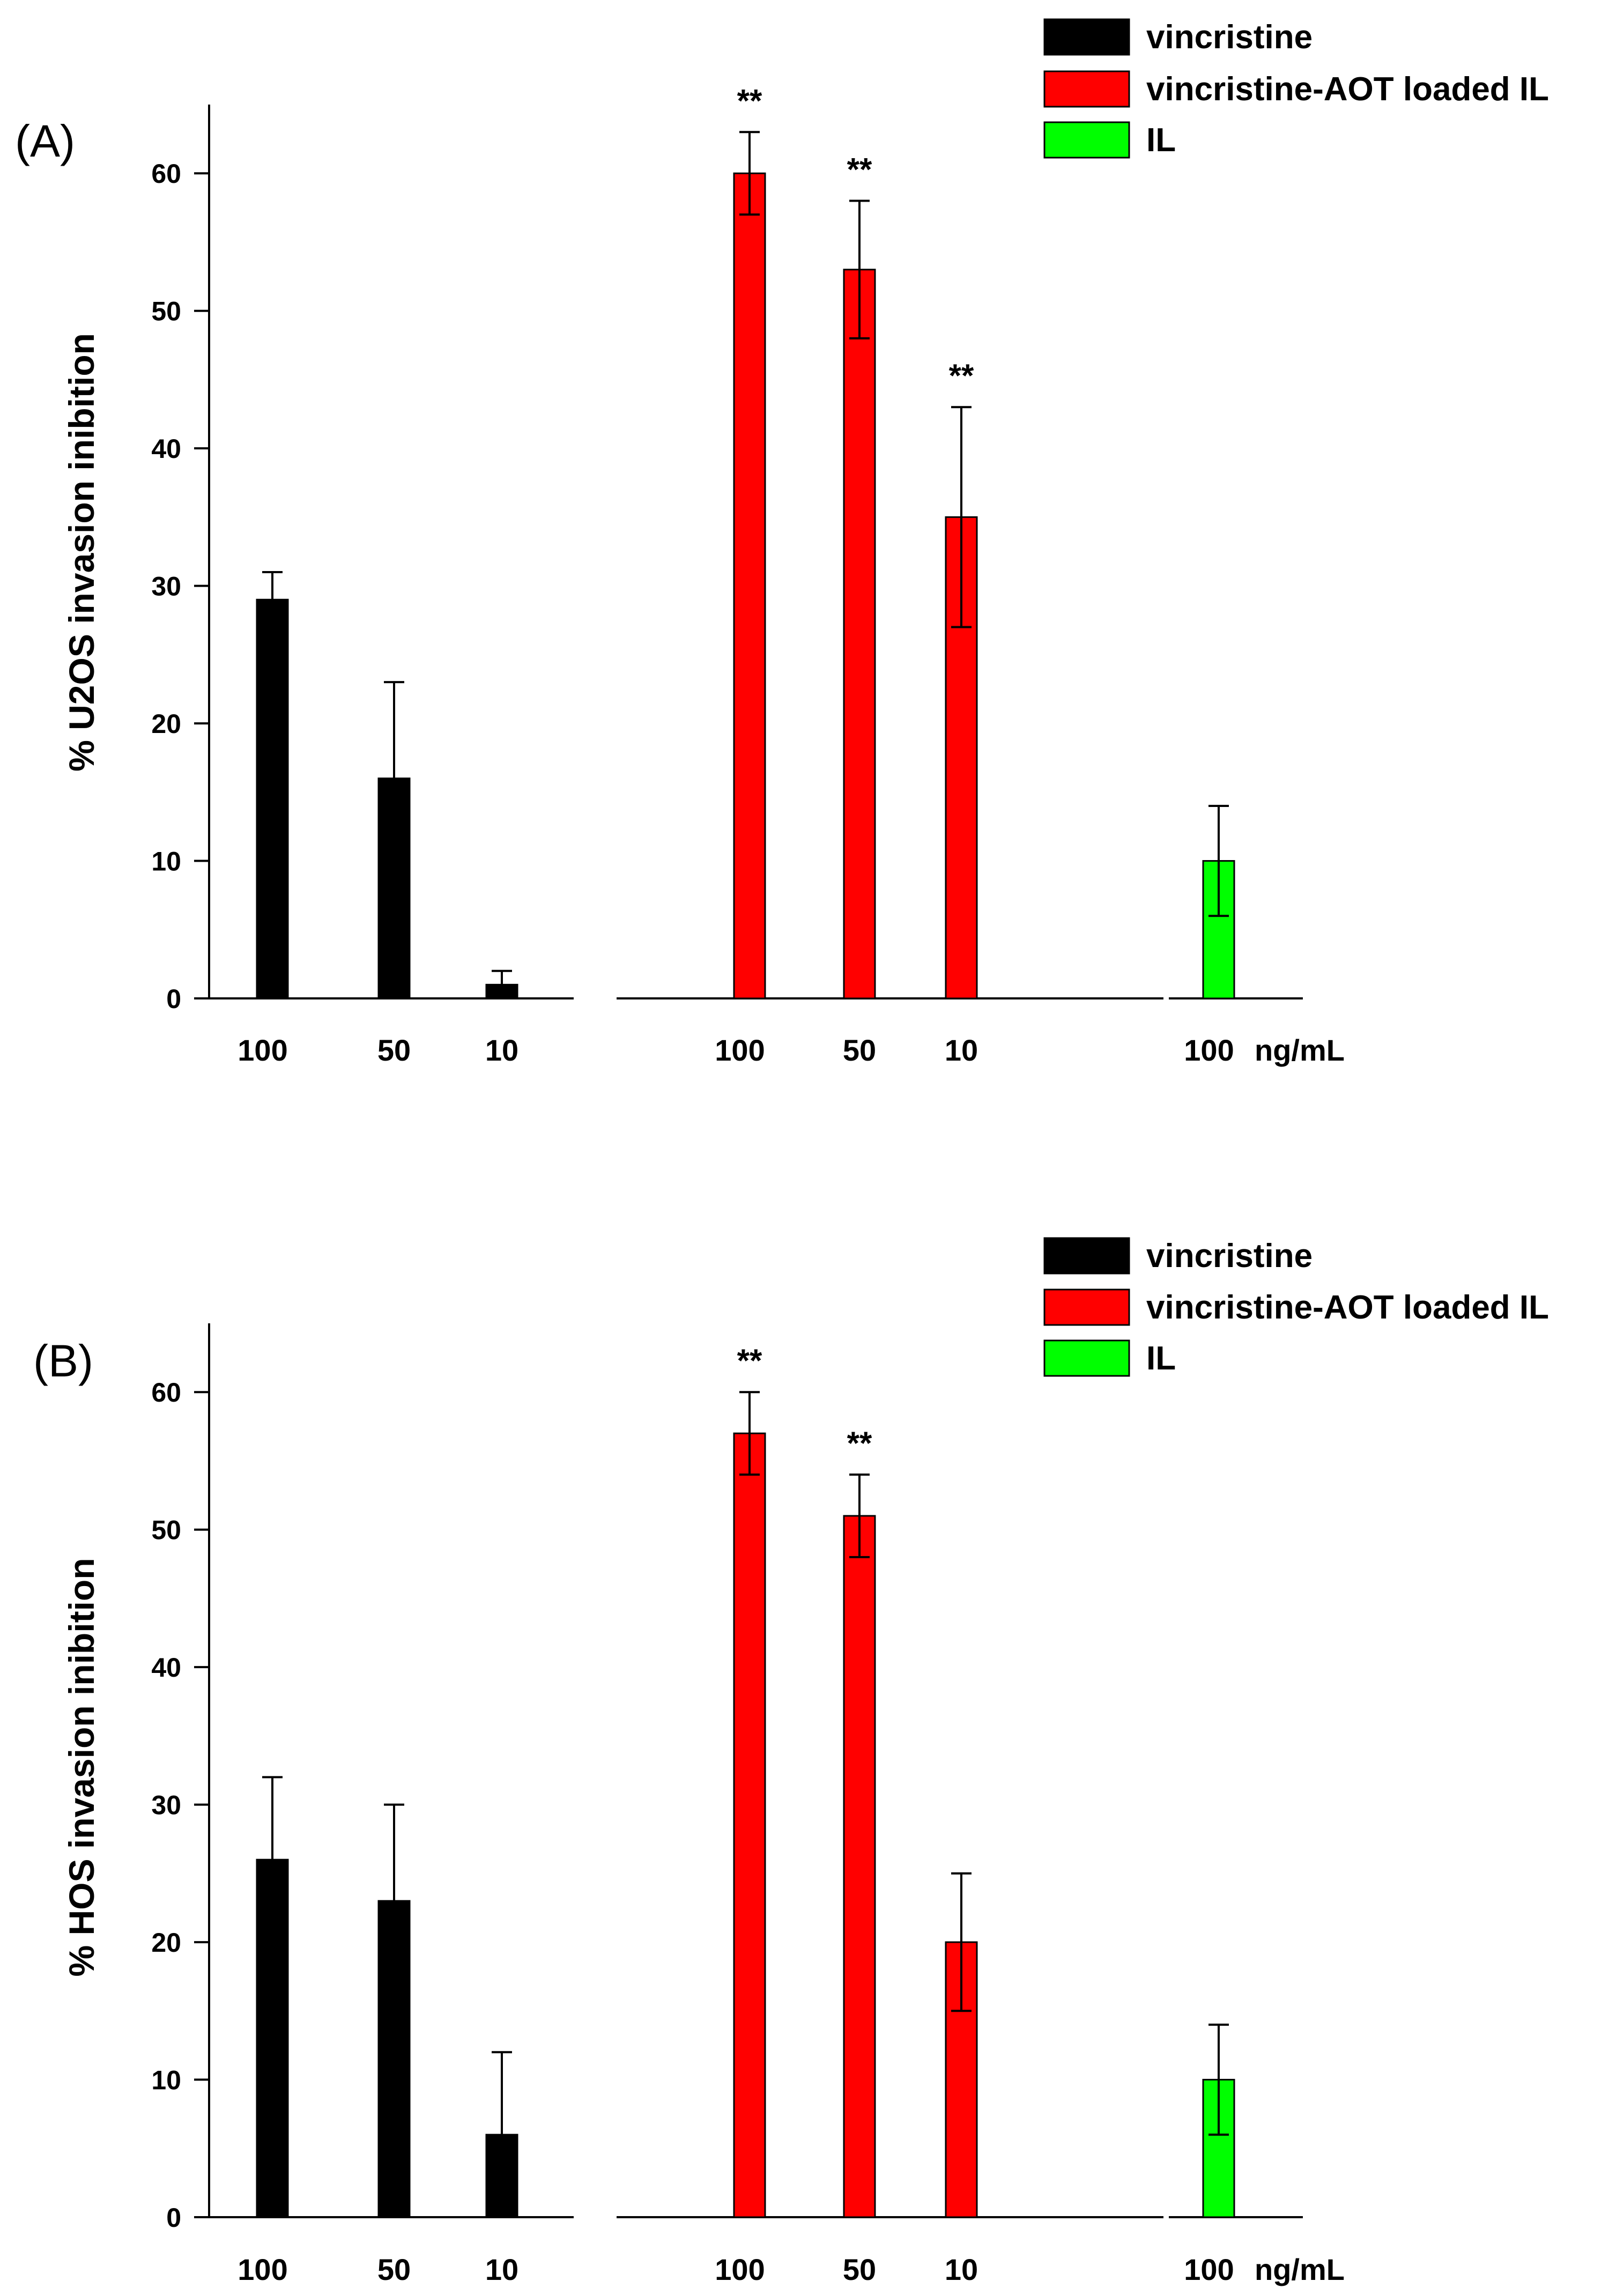 The width and height of the screenshot is (1609, 2296). What do you see at coordinates (81, 1767) in the screenshot?
I see `y-axis-title: % HOS invasion inibition` at bounding box center [81, 1767].